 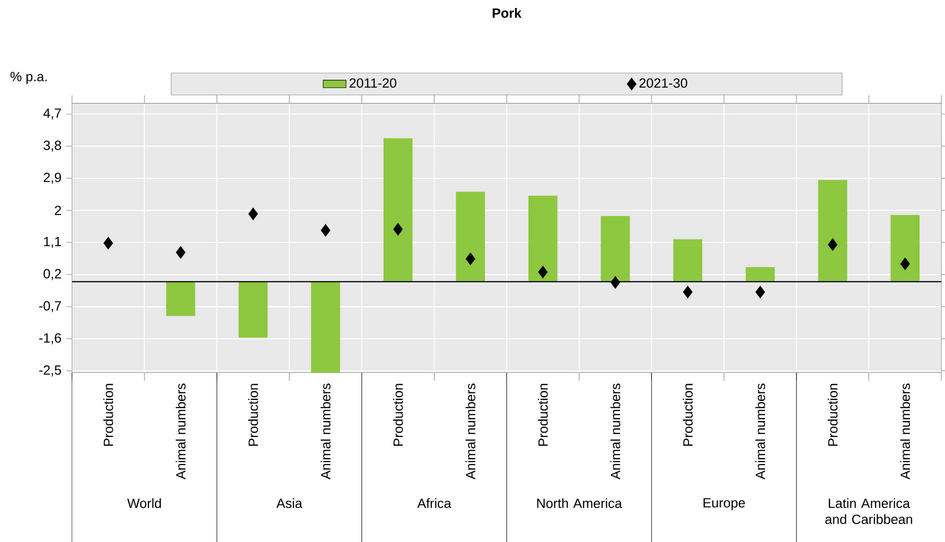 What do you see at coordinates (579, 503) in the screenshot?
I see `text: North America` at bounding box center [579, 503].